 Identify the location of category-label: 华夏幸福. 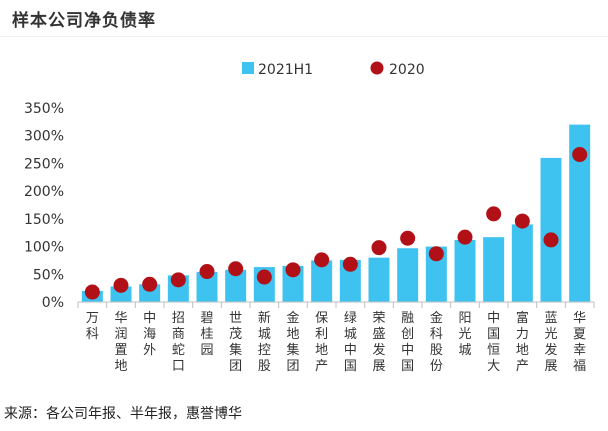
(579, 342).